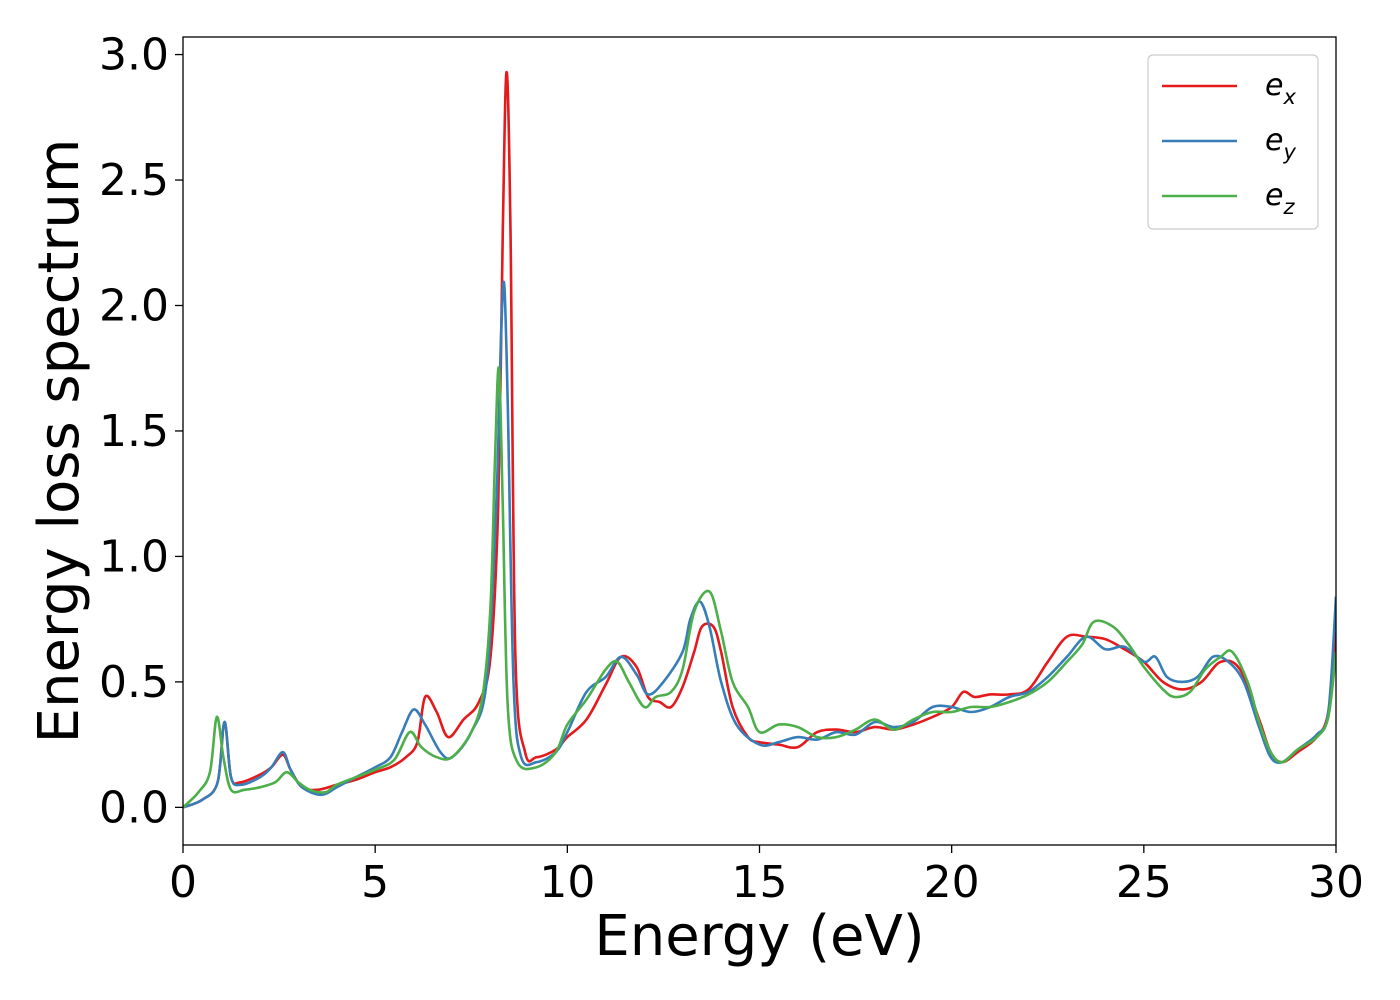 The width and height of the screenshot is (1400, 1000). I want to click on y-axis: 0.0 0.5 1.0 1.5 2.0 2.5 3.0, so click(141, 431).